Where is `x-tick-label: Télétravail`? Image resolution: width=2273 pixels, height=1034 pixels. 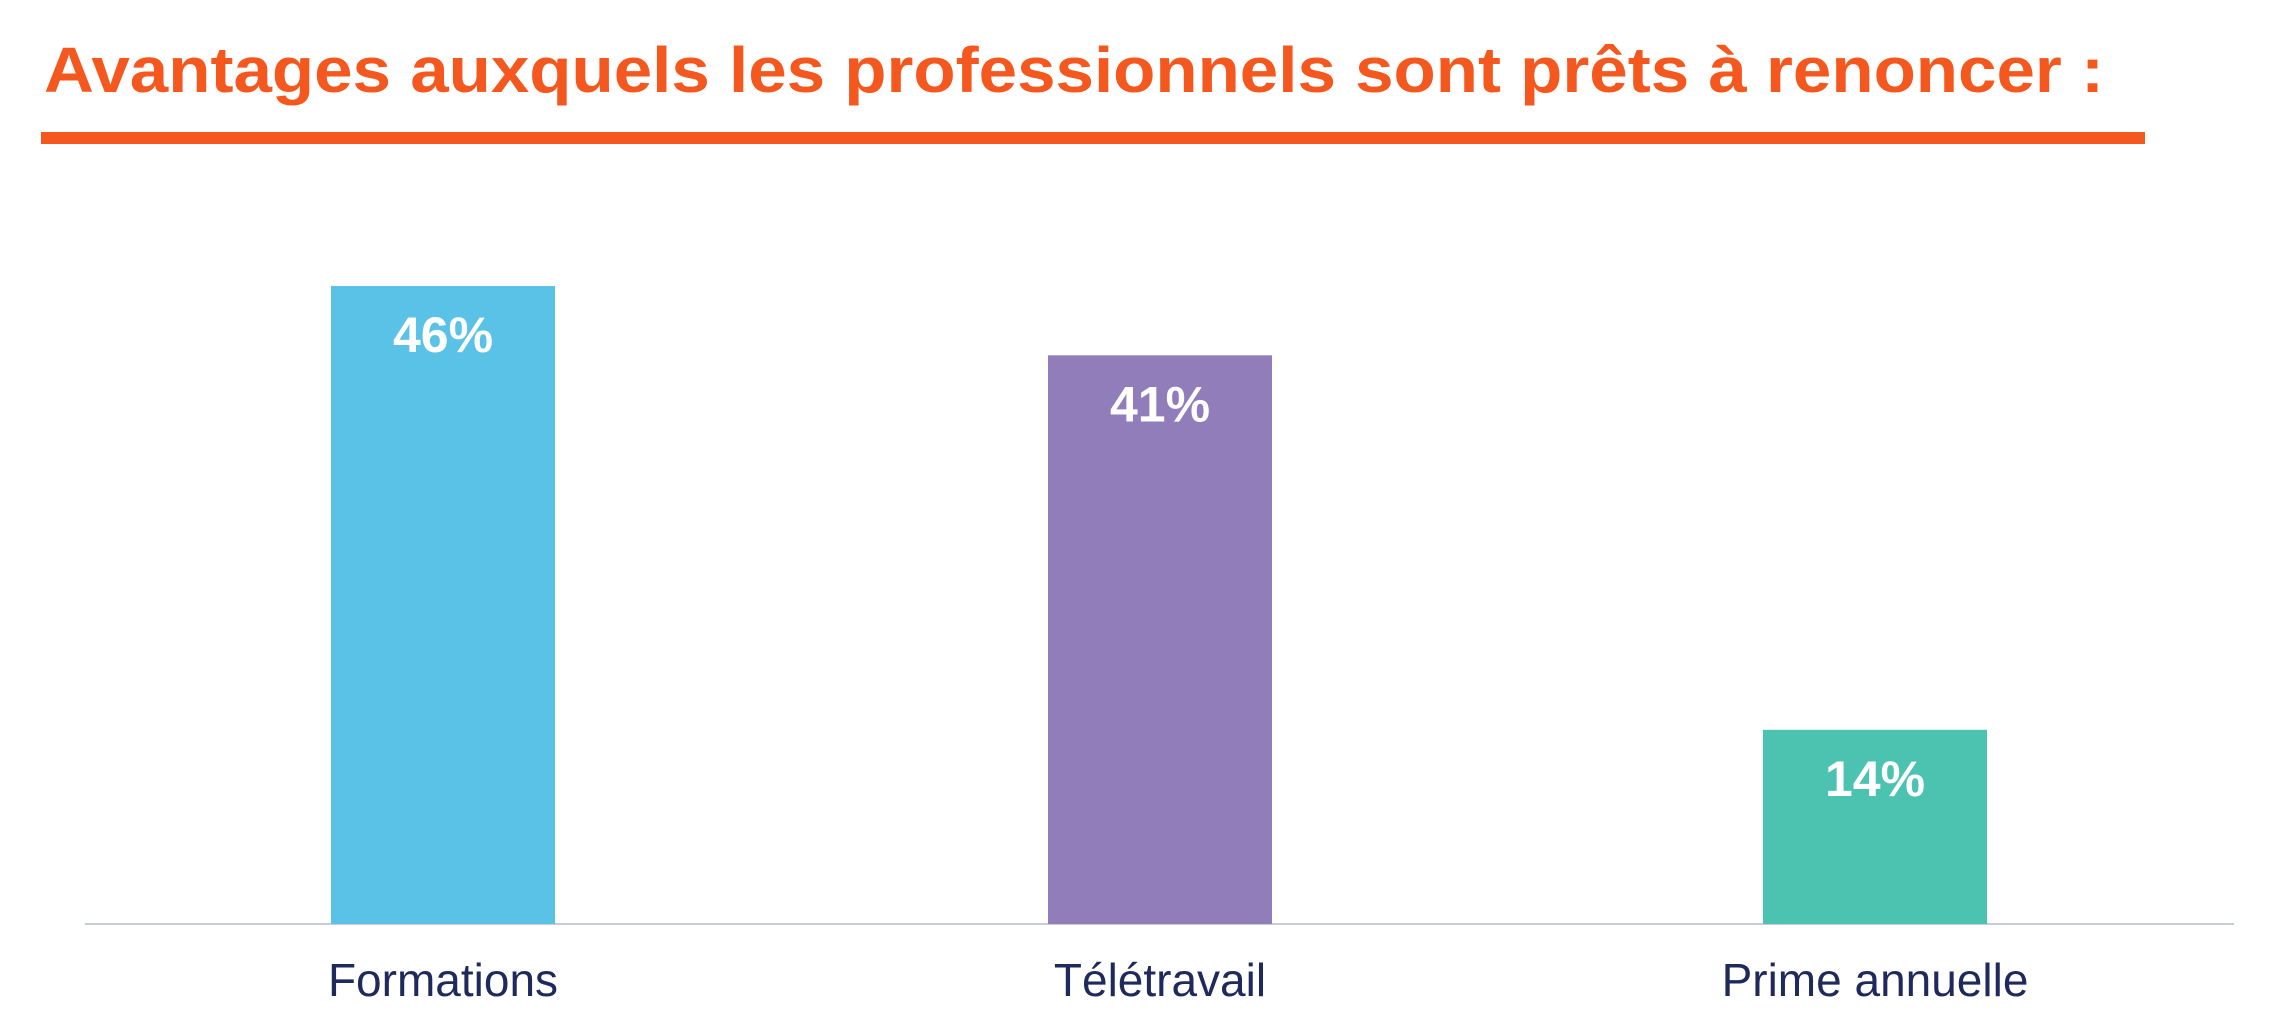 x-tick-label: Télétravail is located at coordinates (1160, 980).